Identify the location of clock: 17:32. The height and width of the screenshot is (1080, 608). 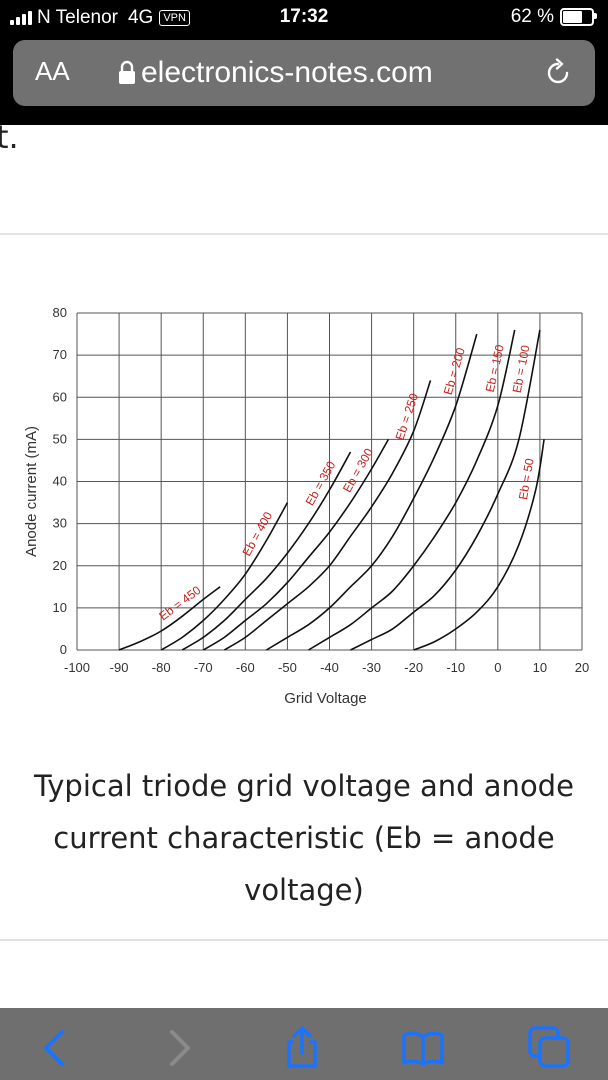
(304, 16).